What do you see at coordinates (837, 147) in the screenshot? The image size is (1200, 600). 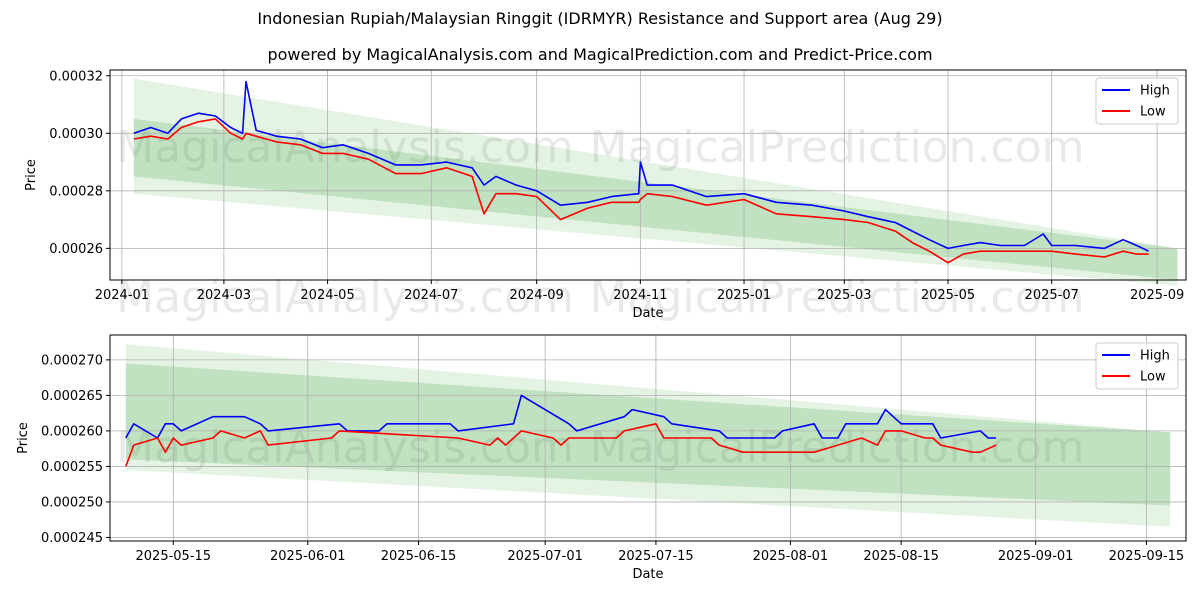 I see `watermark-text: MagicalPrediction.com` at bounding box center [837, 147].